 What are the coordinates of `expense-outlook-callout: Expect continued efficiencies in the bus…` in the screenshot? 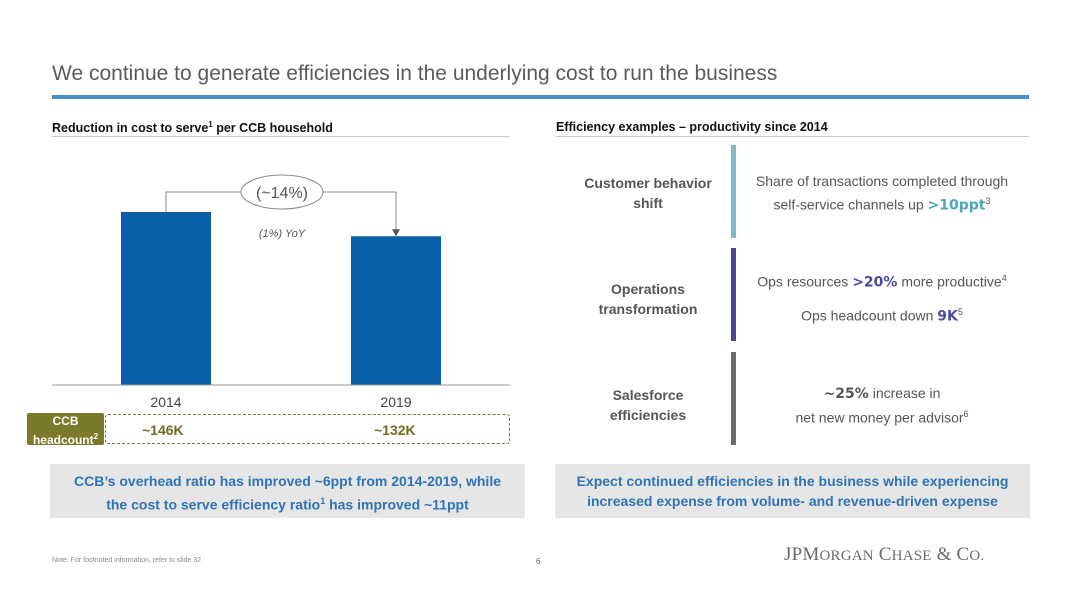 It's located at (792, 491).